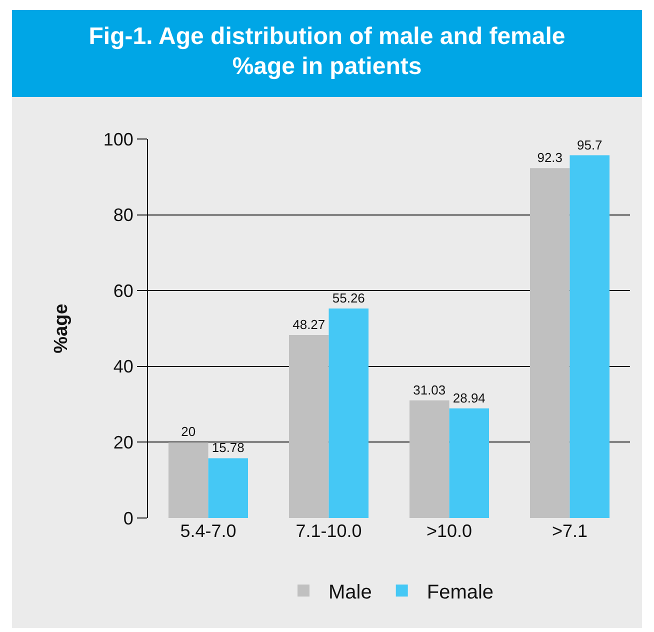 This screenshot has height=632, width=654. What do you see at coordinates (550, 158) in the screenshot?
I see `data-label: 92.3` at bounding box center [550, 158].